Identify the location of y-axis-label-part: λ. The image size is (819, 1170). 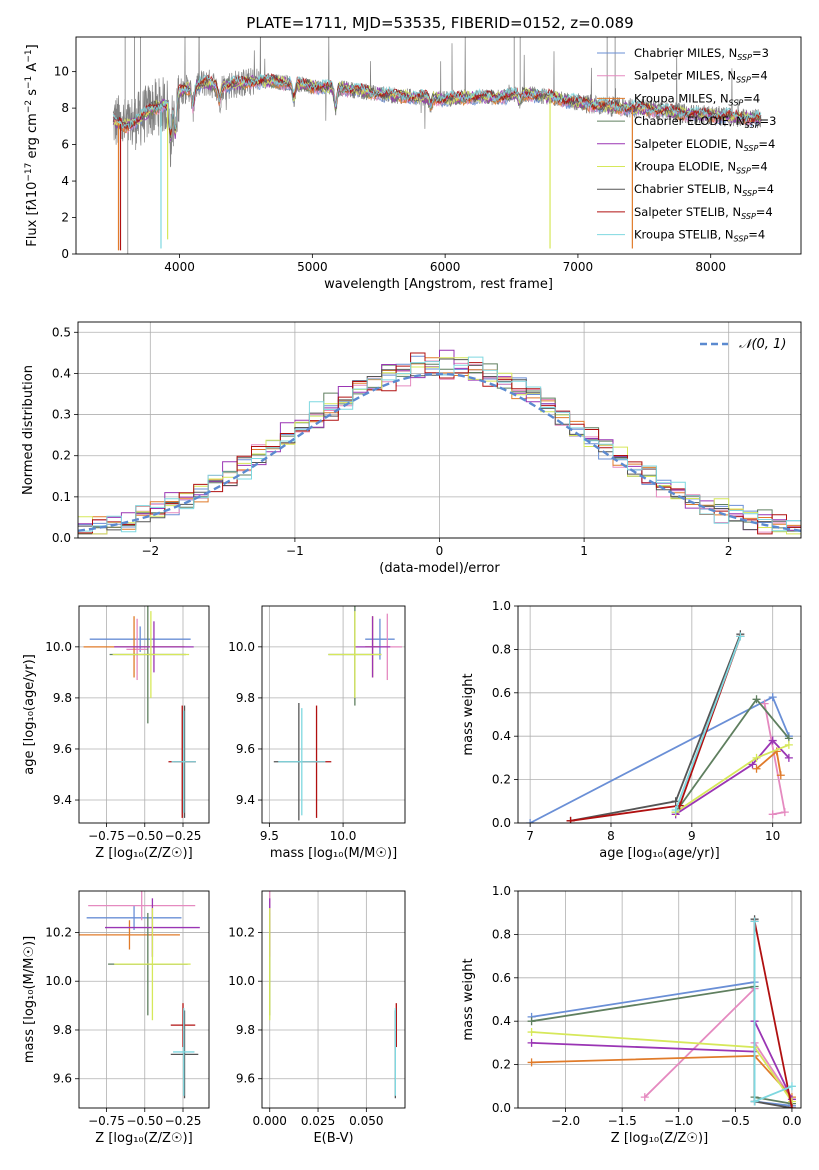
(32, 202).